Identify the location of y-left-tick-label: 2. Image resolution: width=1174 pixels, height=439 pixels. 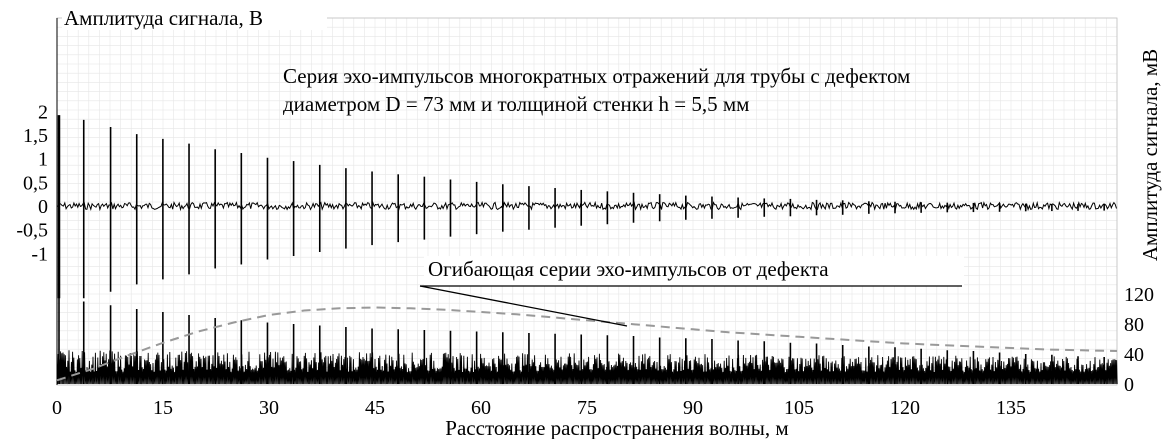
(43, 112).